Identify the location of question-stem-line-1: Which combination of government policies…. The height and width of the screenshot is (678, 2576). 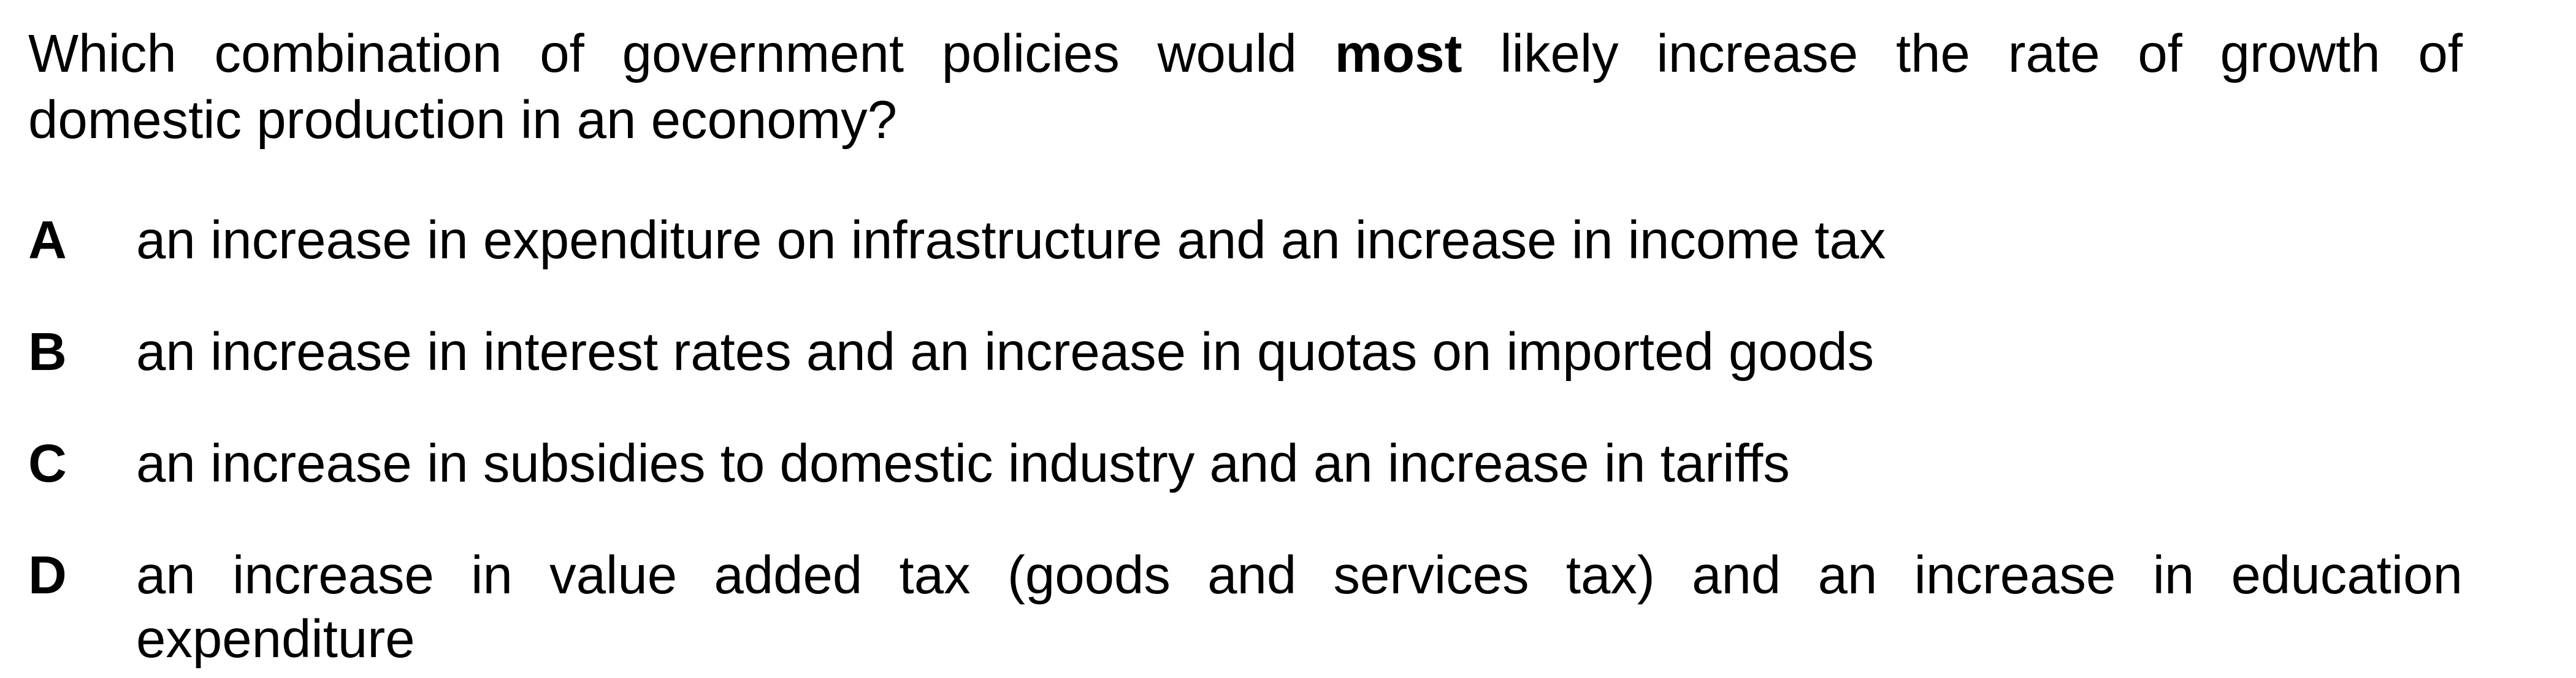
(1245, 54).